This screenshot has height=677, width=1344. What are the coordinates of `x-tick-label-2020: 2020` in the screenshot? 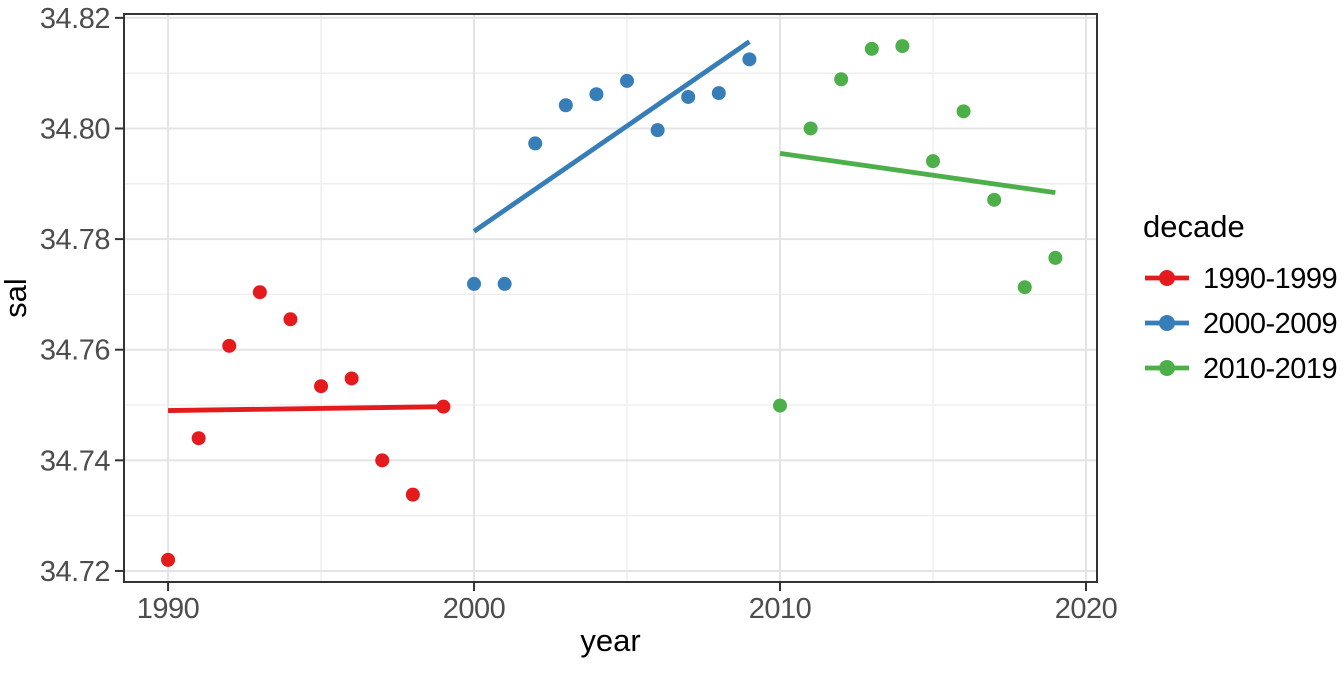 It's located at (1086, 609).